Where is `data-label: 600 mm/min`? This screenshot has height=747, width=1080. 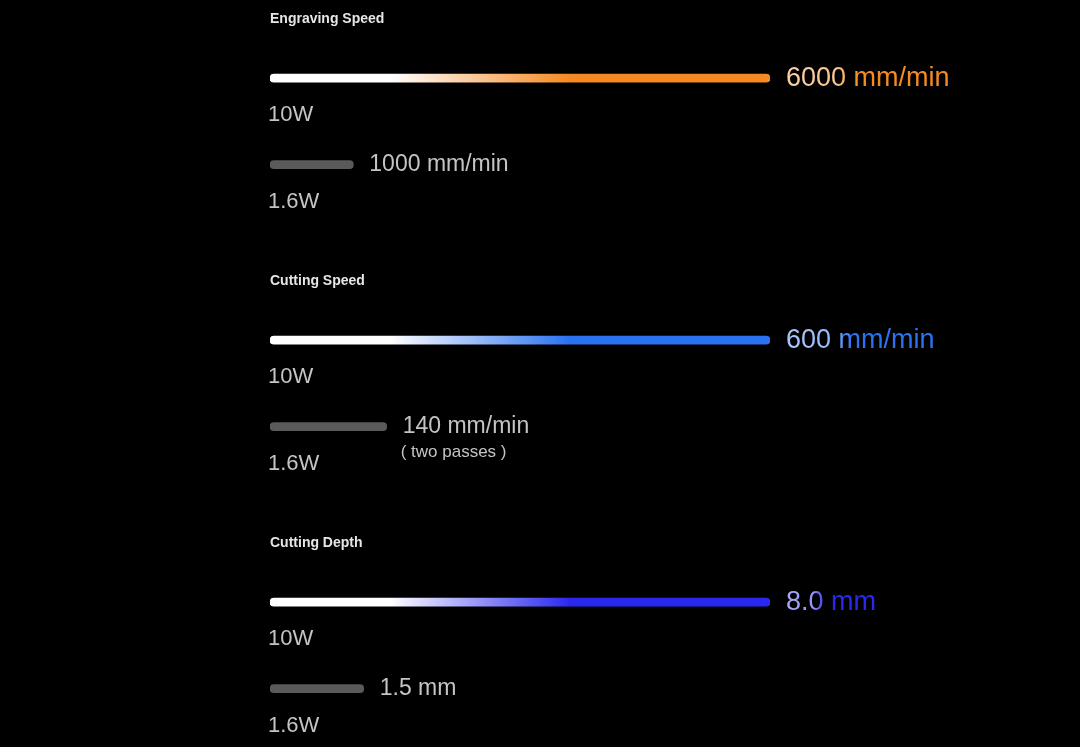 data-label: 600 mm/min is located at coordinates (860, 338).